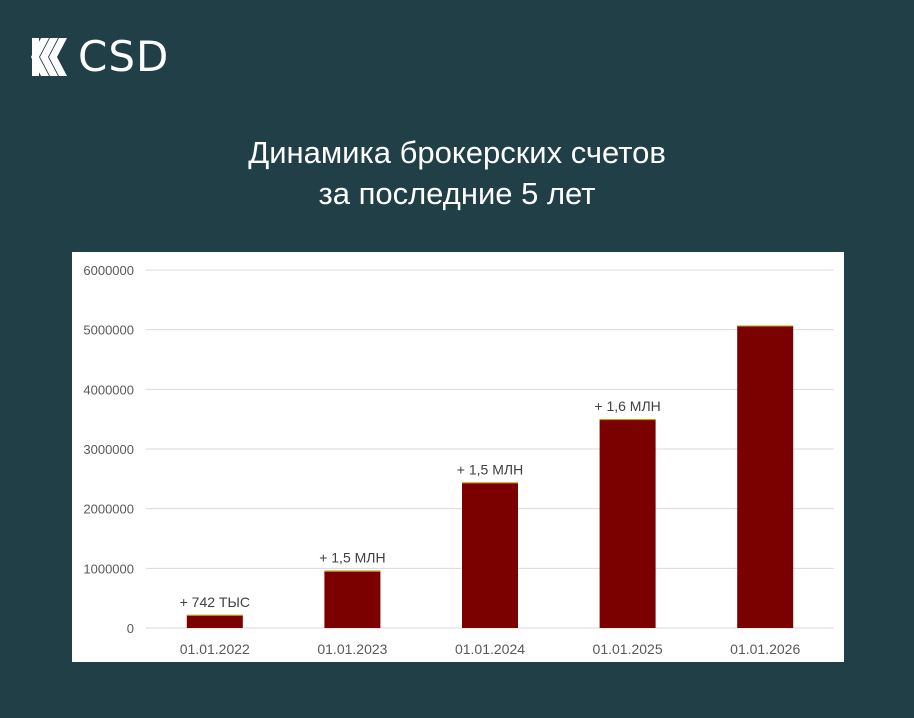 This screenshot has height=718, width=914. I want to click on y-tick-label: 3000000, so click(108, 449).